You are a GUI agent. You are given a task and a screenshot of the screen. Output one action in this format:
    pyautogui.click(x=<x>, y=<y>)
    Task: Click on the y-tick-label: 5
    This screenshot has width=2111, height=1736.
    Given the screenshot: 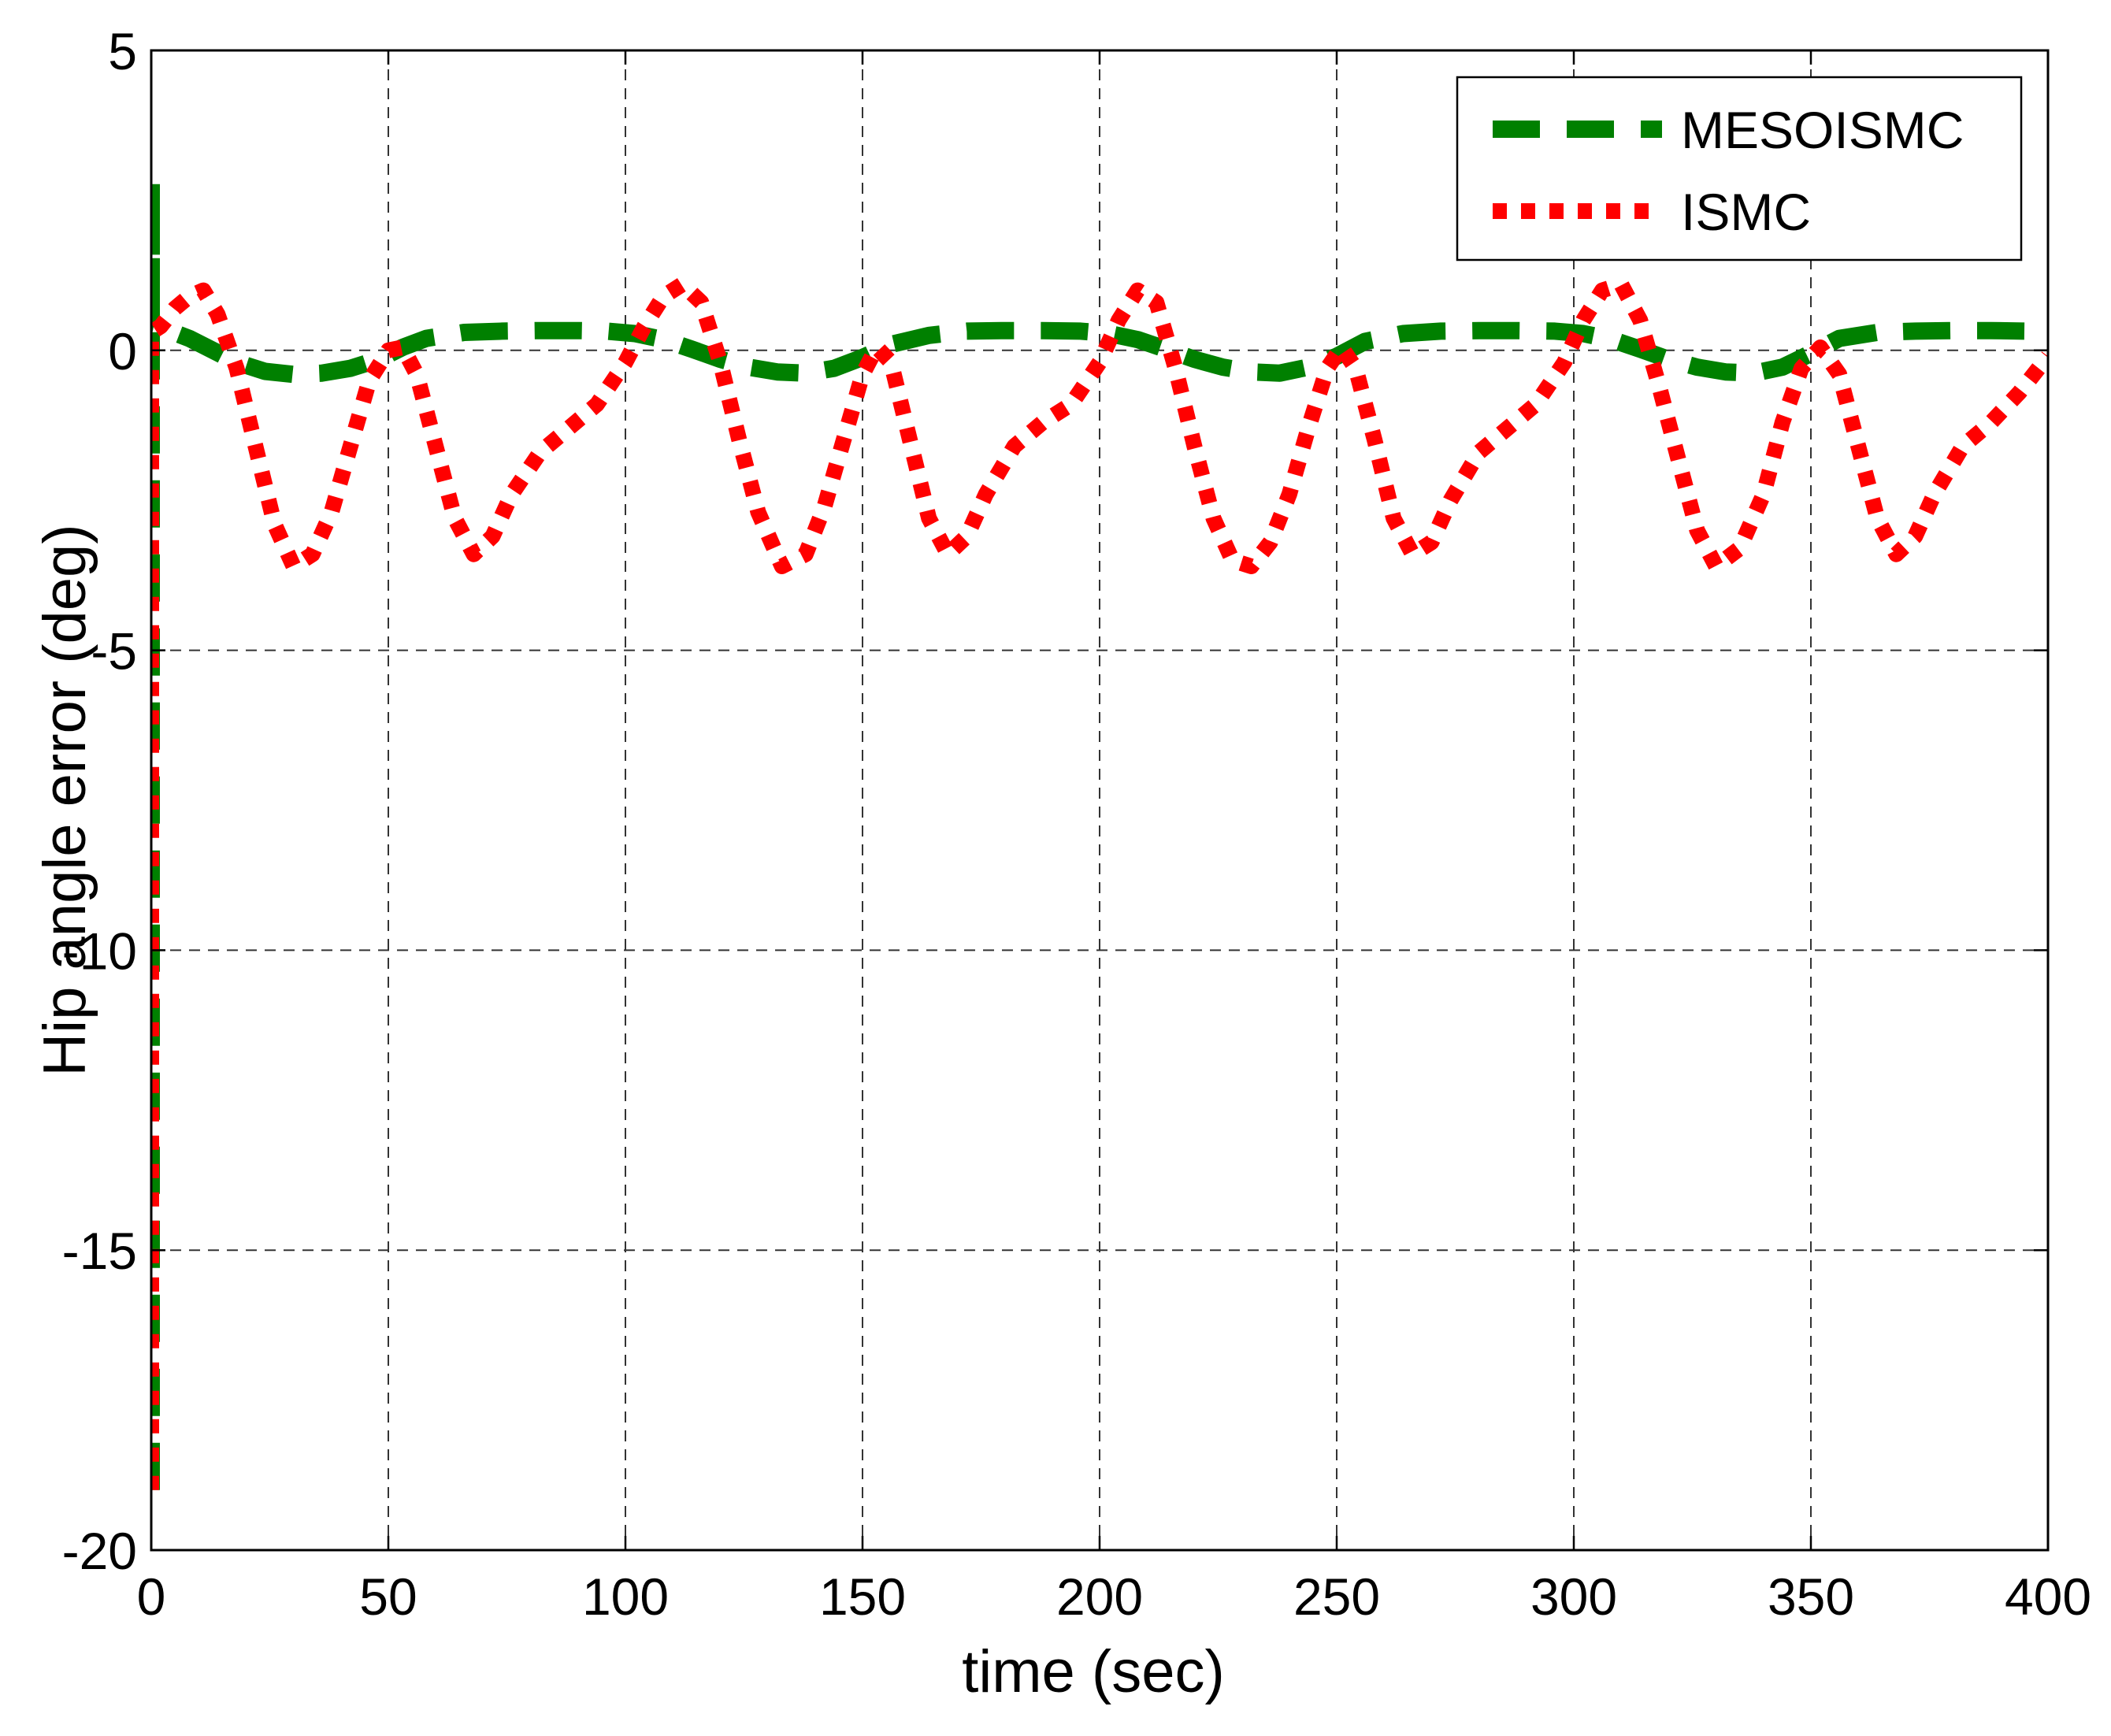 What is the action you would take?
    pyautogui.click(x=122, y=51)
    